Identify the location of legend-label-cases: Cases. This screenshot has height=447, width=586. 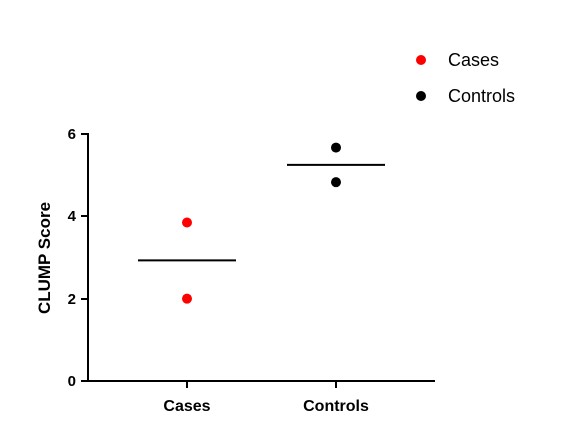
(473, 60).